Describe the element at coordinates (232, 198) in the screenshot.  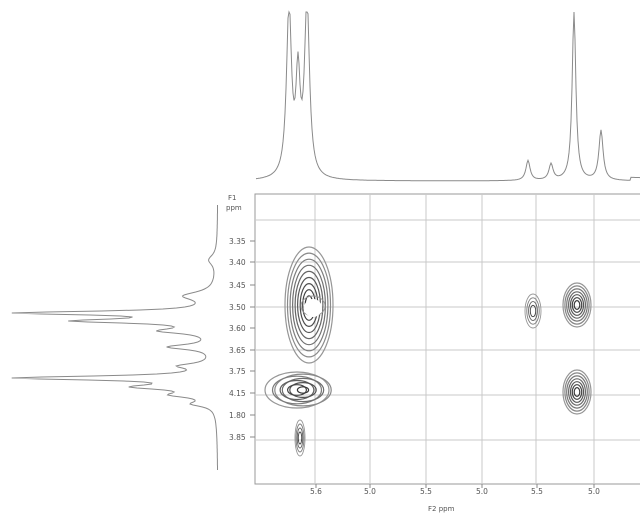
I see `y-axis-title-line1: F1` at that location.